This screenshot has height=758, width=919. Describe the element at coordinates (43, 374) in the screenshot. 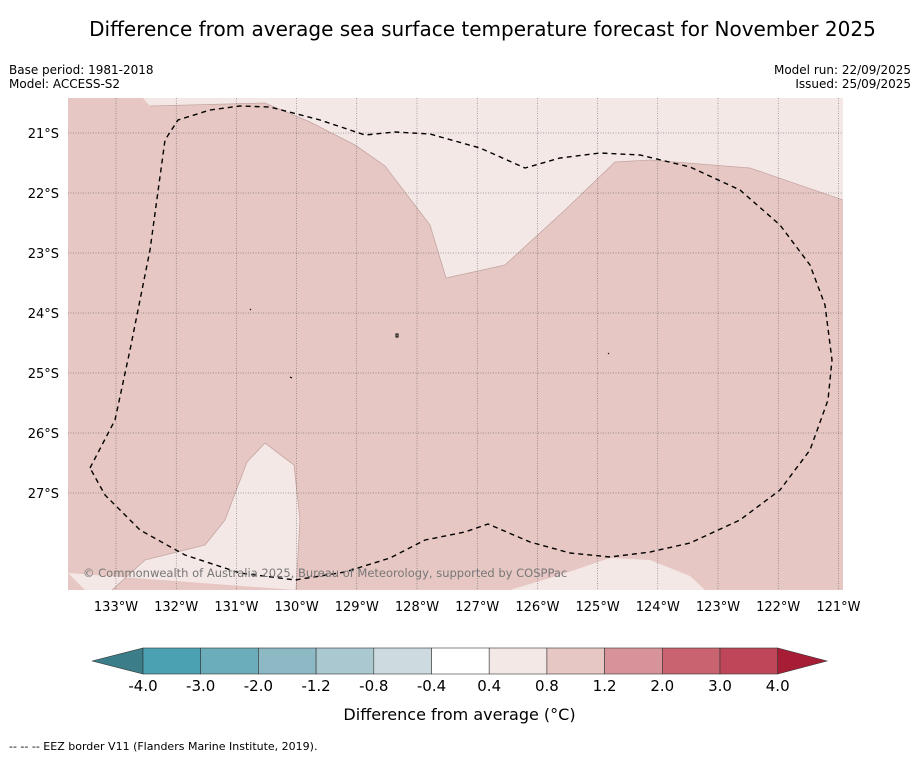

I see `lat-label: 25°S` at that location.